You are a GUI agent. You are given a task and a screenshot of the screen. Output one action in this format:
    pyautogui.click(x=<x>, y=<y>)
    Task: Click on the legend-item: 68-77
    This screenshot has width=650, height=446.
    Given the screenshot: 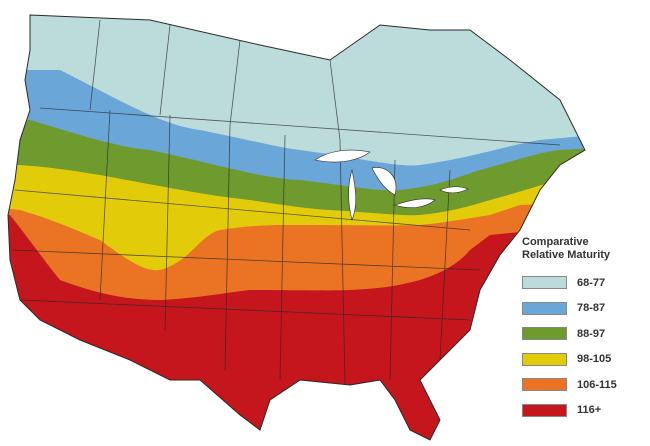 What is the action you would take?
    pyautogui.click(x=584, y=283)
    